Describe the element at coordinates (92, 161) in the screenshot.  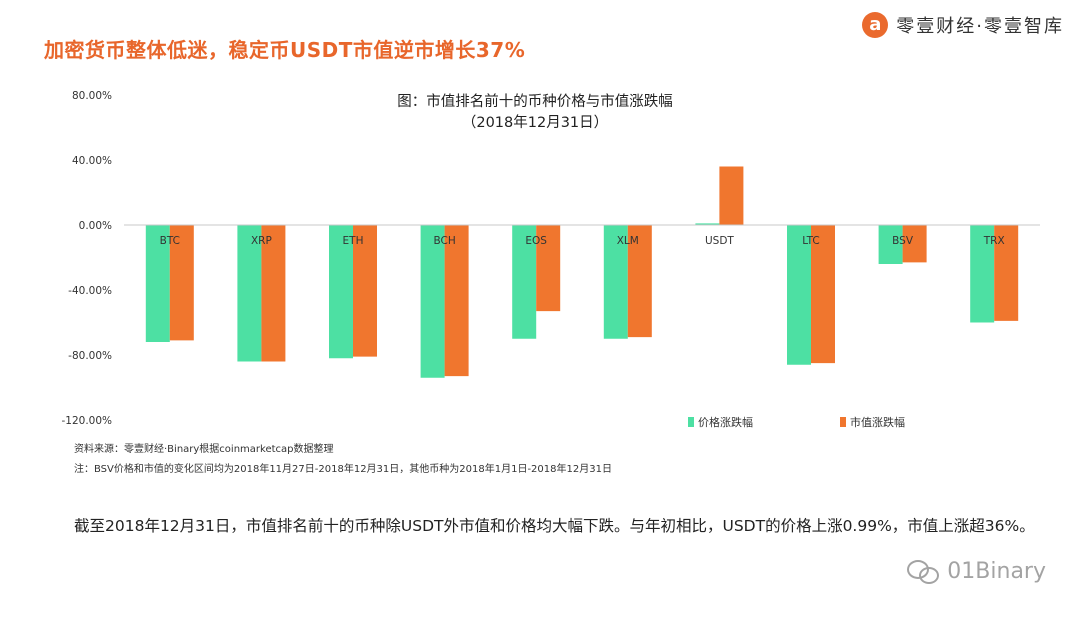
I see `y-tick-label: 40.00%` at that location.